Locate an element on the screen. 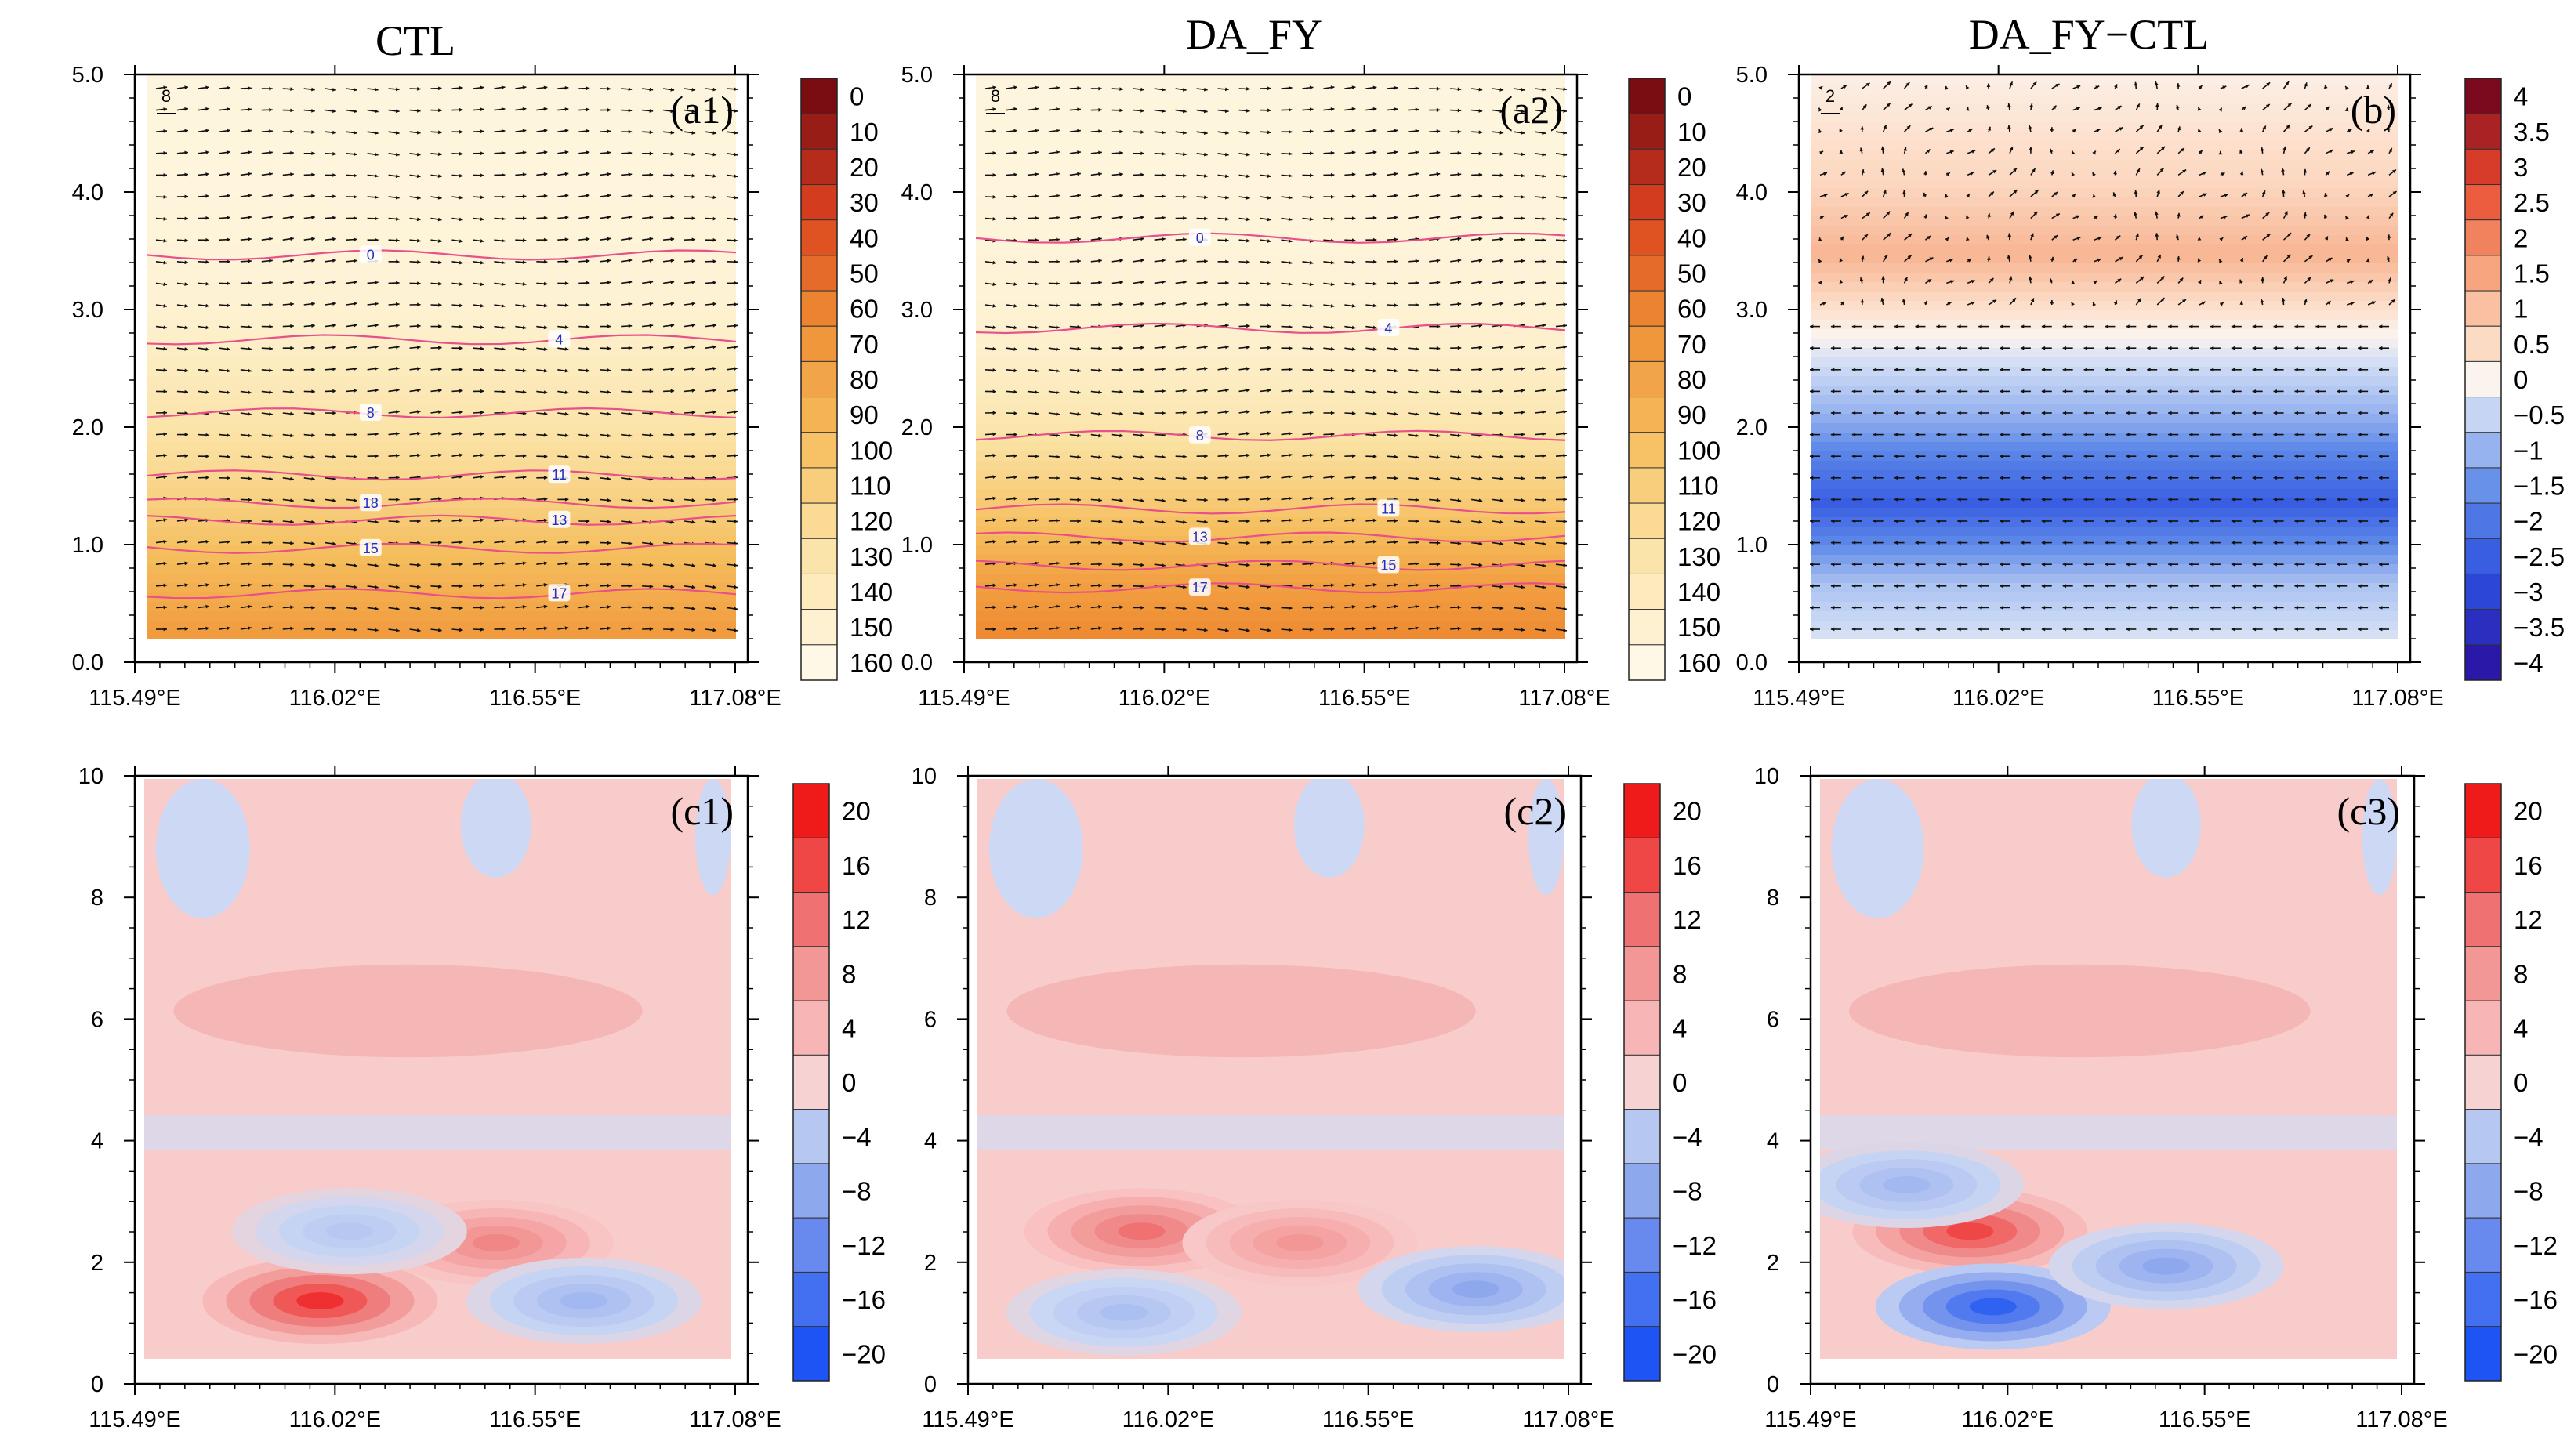 The image size is (2567, 1456). x-tick-label: 117.08°E is located at coordinates (735, 698).